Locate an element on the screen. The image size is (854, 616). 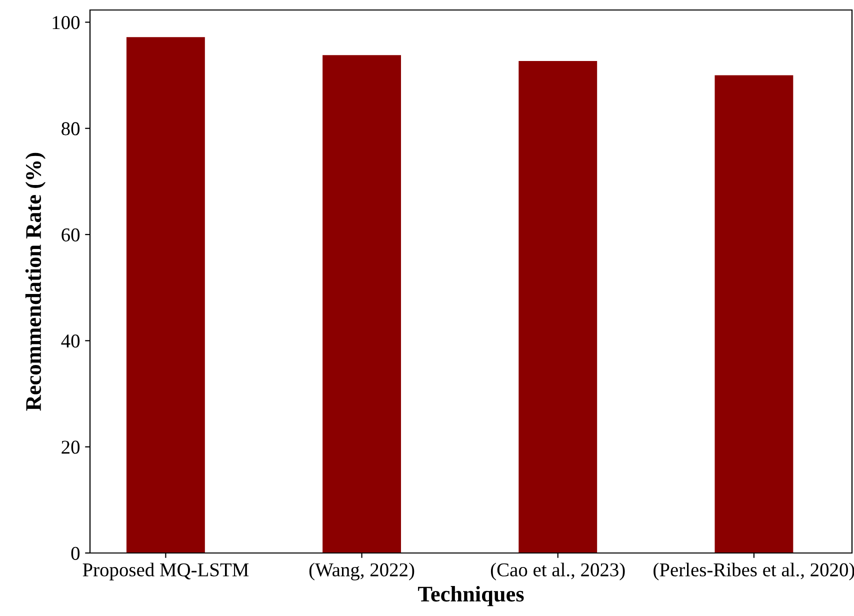
y-tick-label: 20 is located at coordinates (71, 447).